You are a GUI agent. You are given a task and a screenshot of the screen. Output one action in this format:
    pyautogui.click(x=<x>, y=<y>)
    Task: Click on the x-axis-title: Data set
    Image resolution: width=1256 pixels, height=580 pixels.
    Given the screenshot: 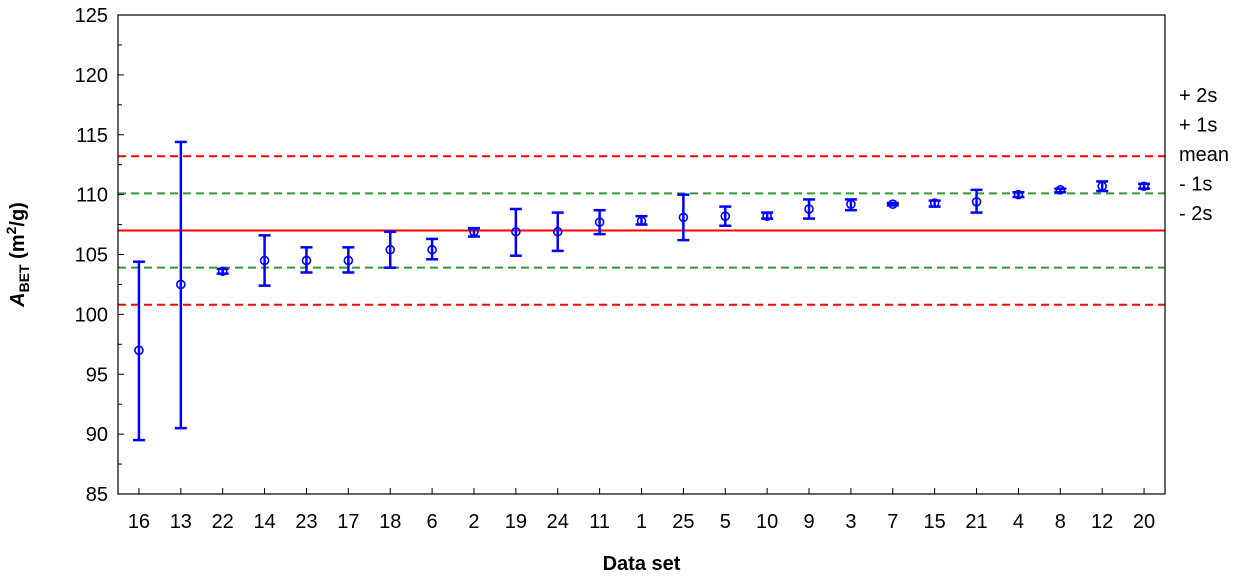 What is the action you would take?
    pyautogui.click(x=642, y=564)
    